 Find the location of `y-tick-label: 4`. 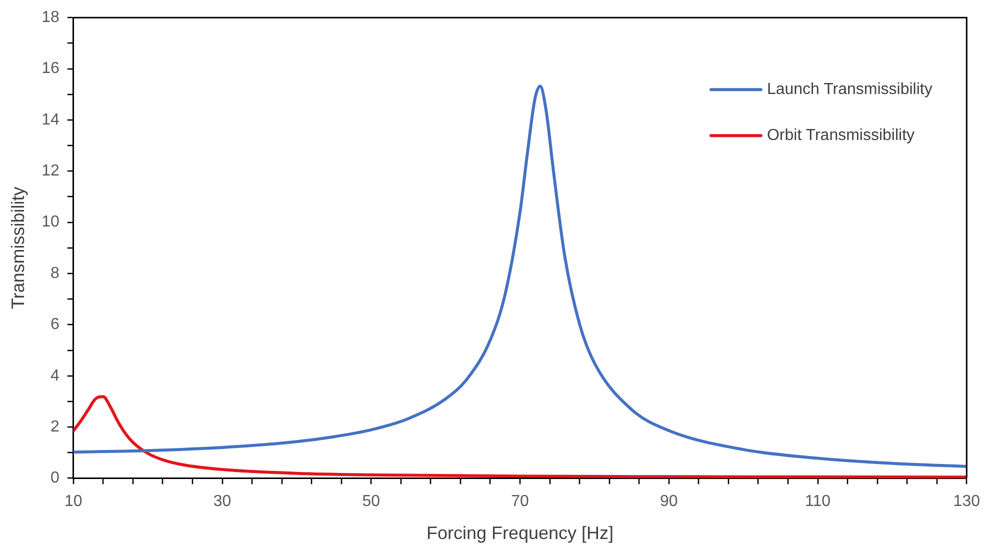

y-tick-label: 4 is located at coordinates (55, 375).